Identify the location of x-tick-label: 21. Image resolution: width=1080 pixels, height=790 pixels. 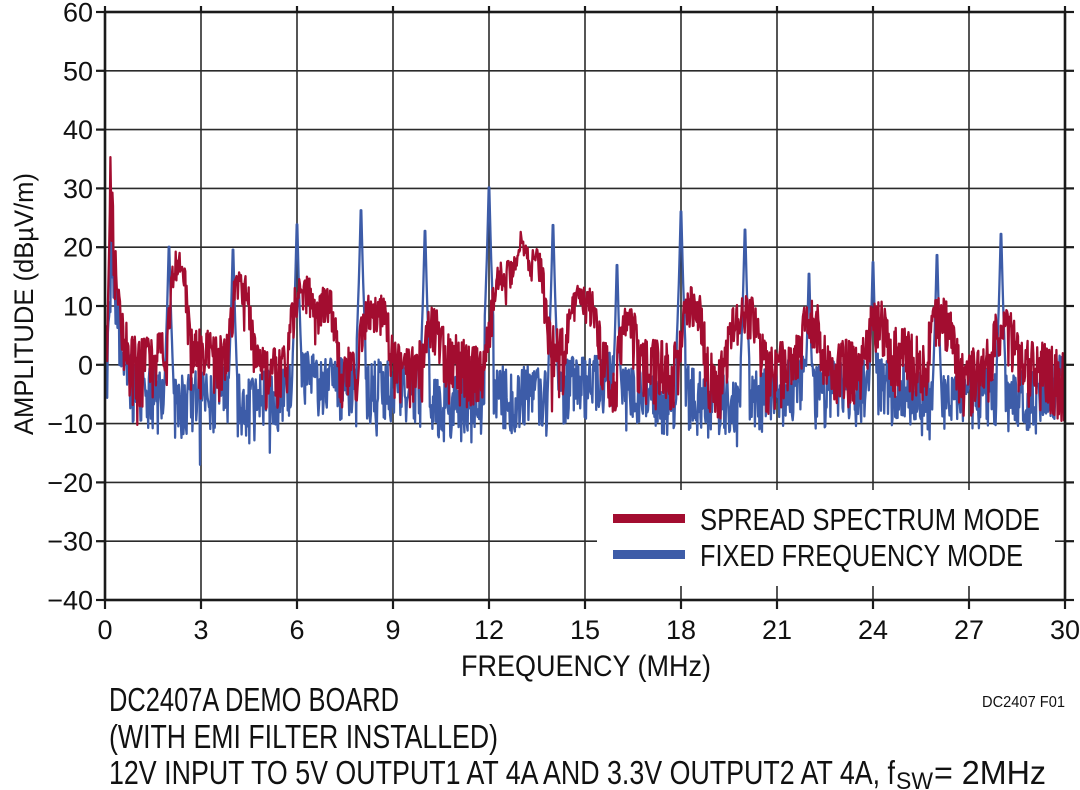
(777, 630).